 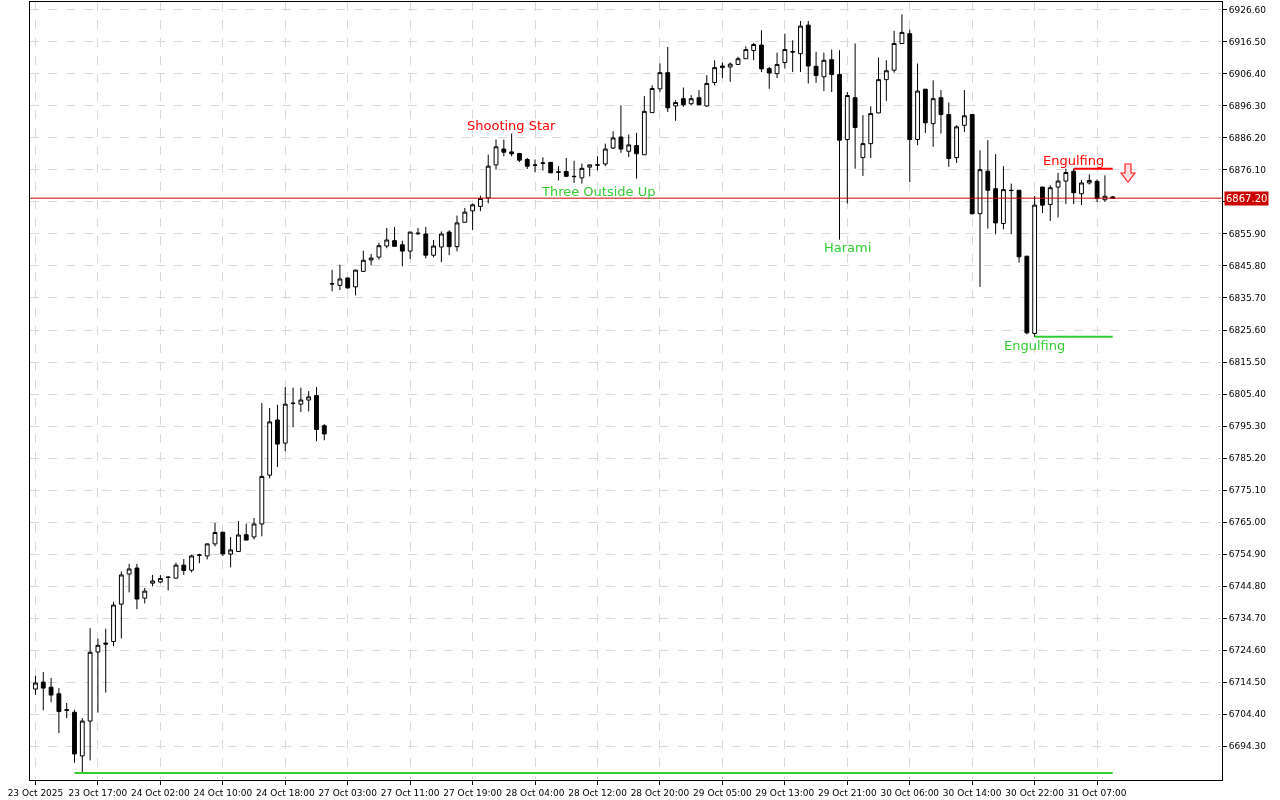 What do you see at coordinates (1247, 618) in the screenshot?
I see `y-tick-label: 6734.70` at bounding box center [1247, 618].